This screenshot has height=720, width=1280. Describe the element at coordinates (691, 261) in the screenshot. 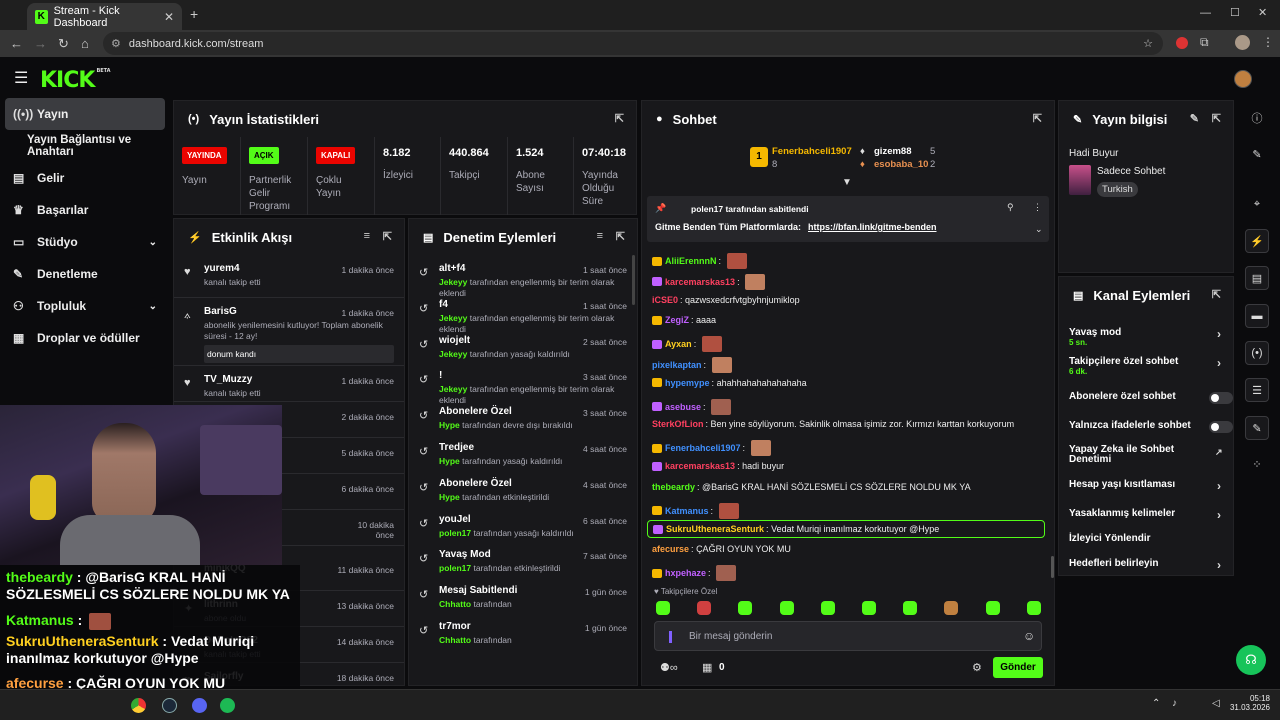

I see `chat-username: AliiErennnN` at that location.